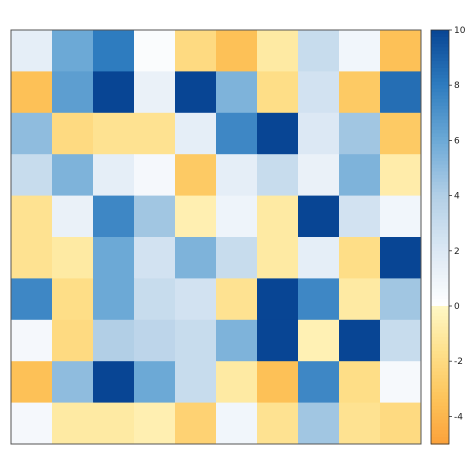 This screenshot has height=474, width=474. What do you see at coordinates (457, 224) in the screenshot?
I see `colorbar-ticks: 10 8 6 4 2 0 -2 -4` at bounding box center [457, 224].